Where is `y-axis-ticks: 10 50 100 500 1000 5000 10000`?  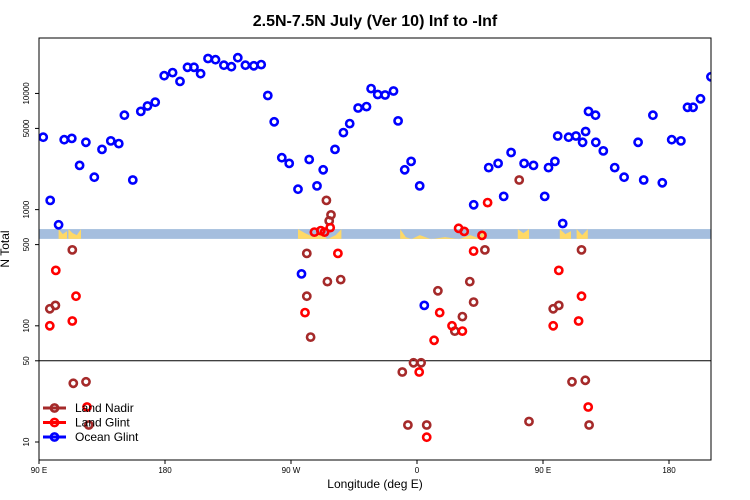 y-axis-ticks: 10 50 100 500 1000 5000 10000 is located at coordinates (30, 264).